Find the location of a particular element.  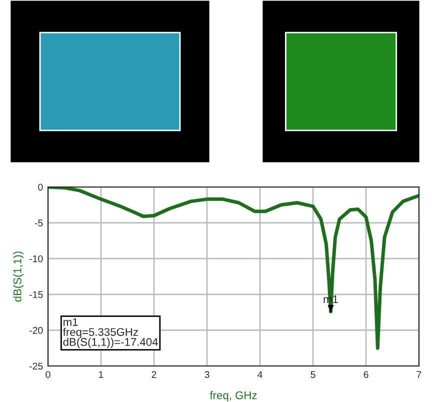

x-tick-label: 6 is located at coordinates (366, 374).